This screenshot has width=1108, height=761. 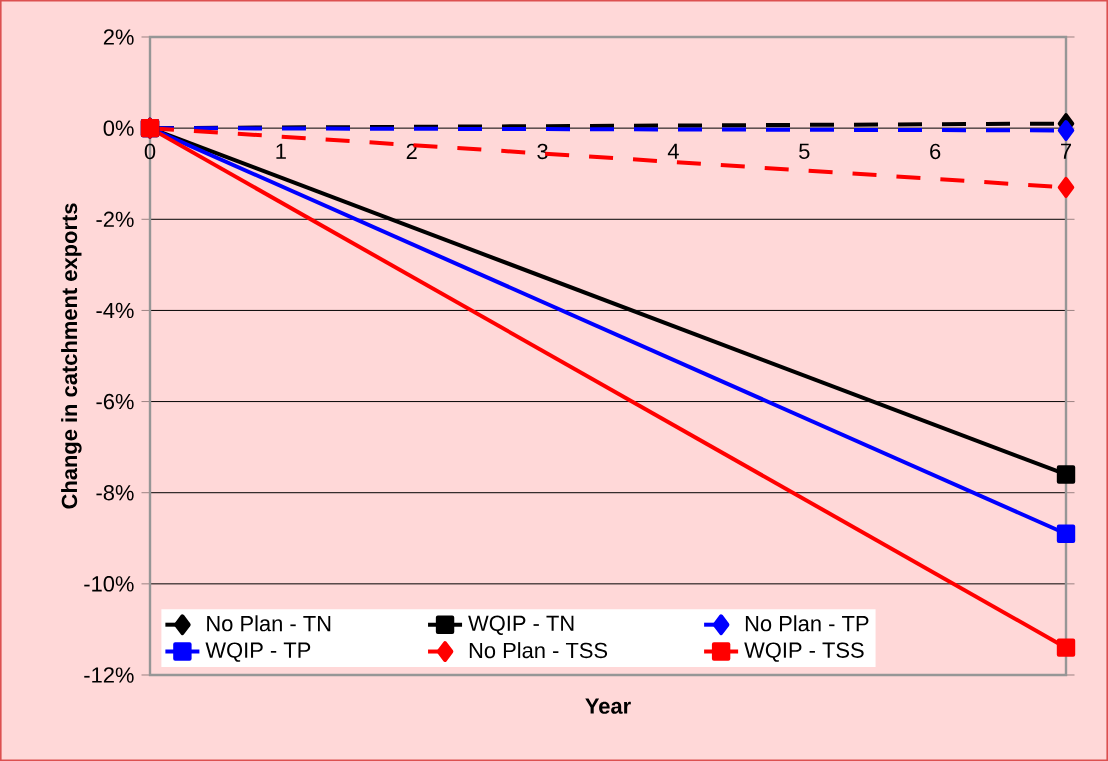 What do you see at coordinates (118, 37) in the screenshot?
I see `y-tick-label: 2%` at bounding box center [118, 37].